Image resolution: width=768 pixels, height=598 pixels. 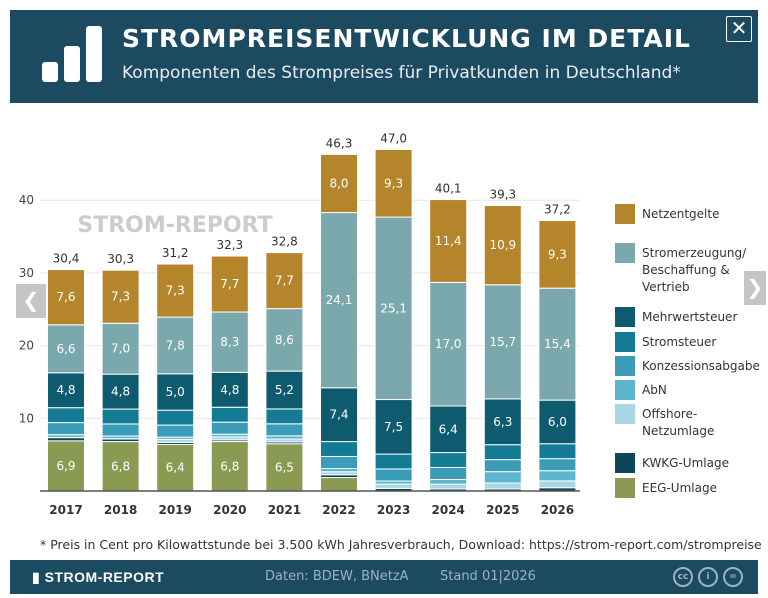 I want to click on total-label: 32,3, so click(x=229, y=245).